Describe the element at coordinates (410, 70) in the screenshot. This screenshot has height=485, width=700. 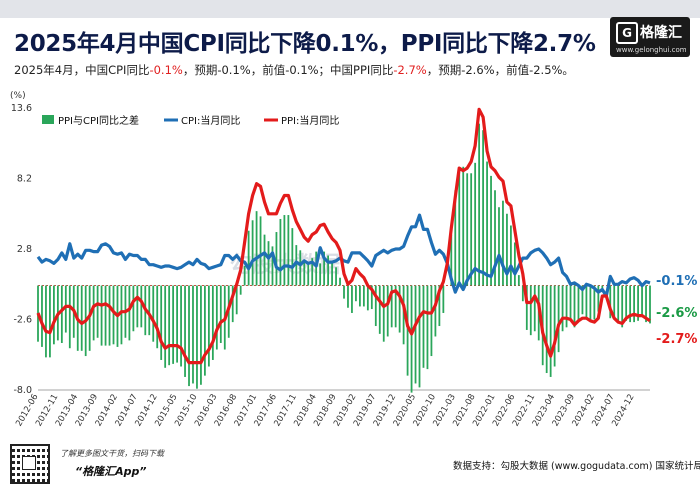
I see `subtitle-ppi-value: -2.7%` at that location.